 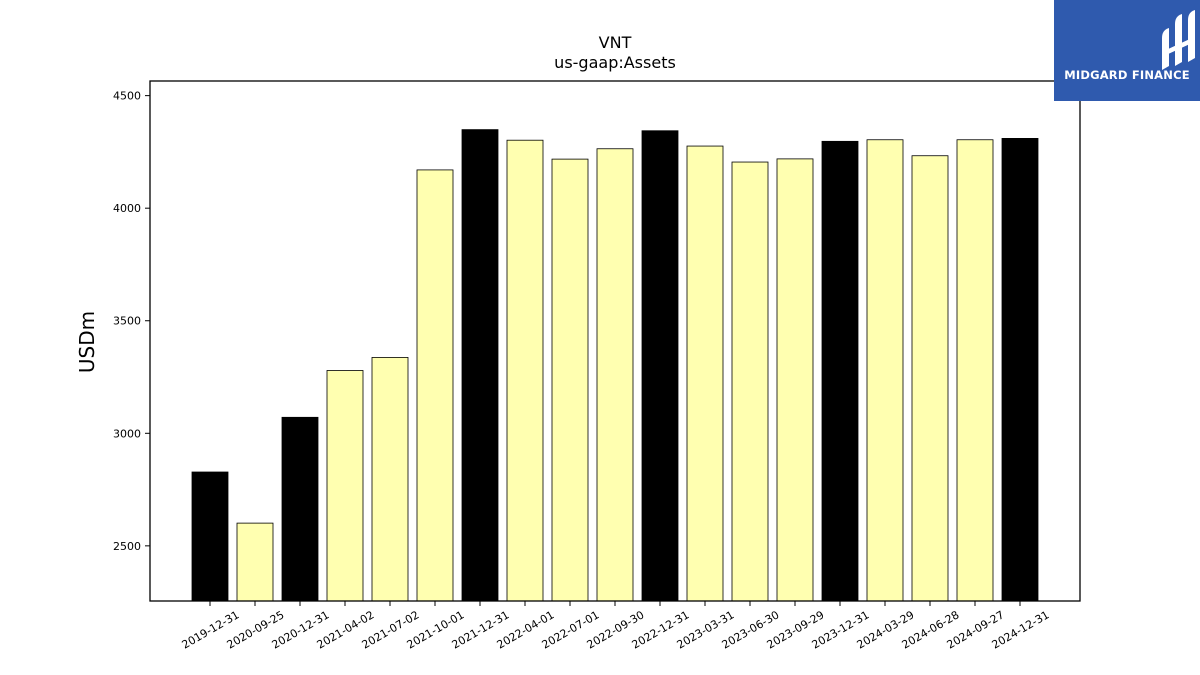 What do you see at coordinates (1127, 50) in the screenshot?
I see `midgard-finance-logo: MIDGARD FINANCE` at bounding box center [1127, 50].